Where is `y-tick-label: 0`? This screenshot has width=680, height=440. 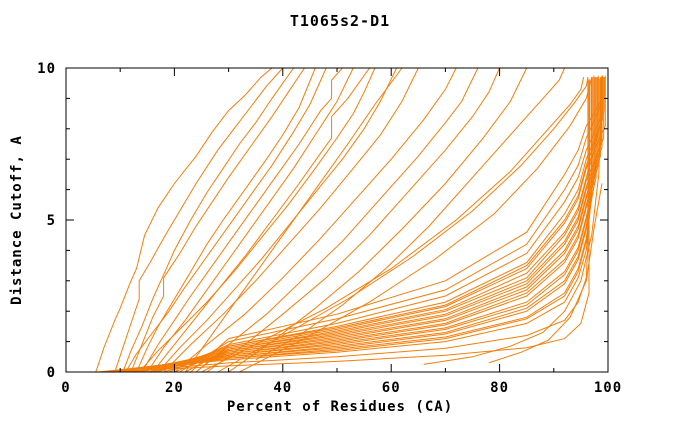
y-tick-label: 0 is located at coordinates (51, 373).